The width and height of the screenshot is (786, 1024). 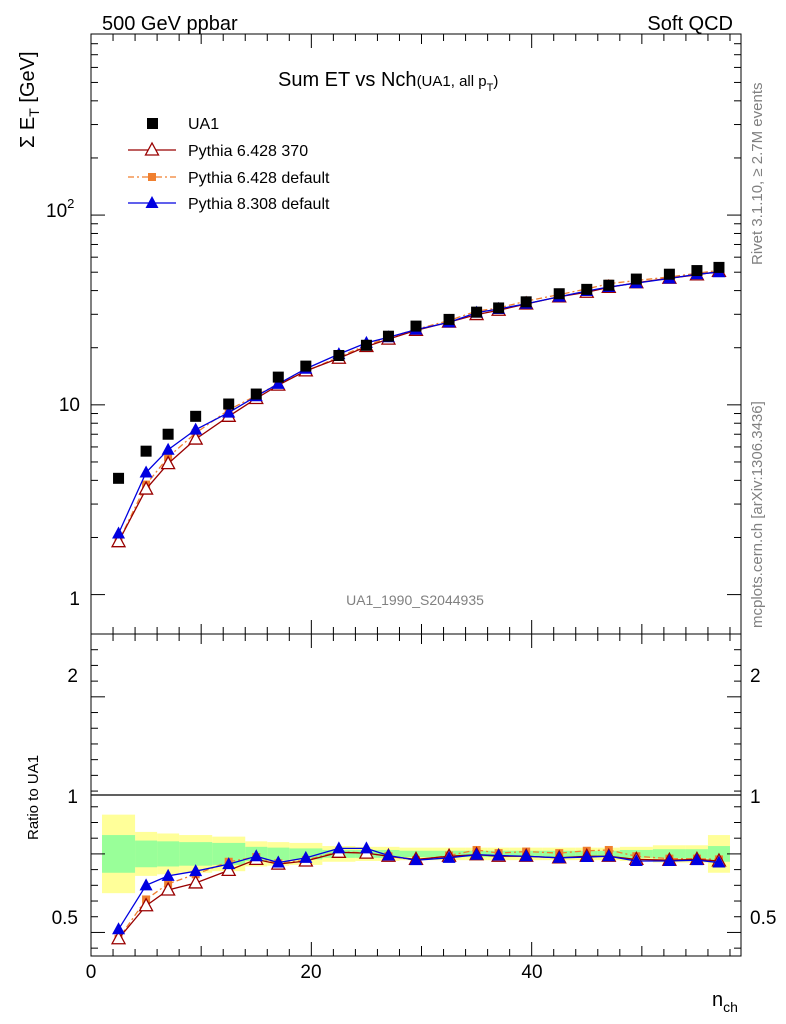 I want to click on legend-label-pythia6-370: Pythia 6.428 370, so click(x=248, y=151).